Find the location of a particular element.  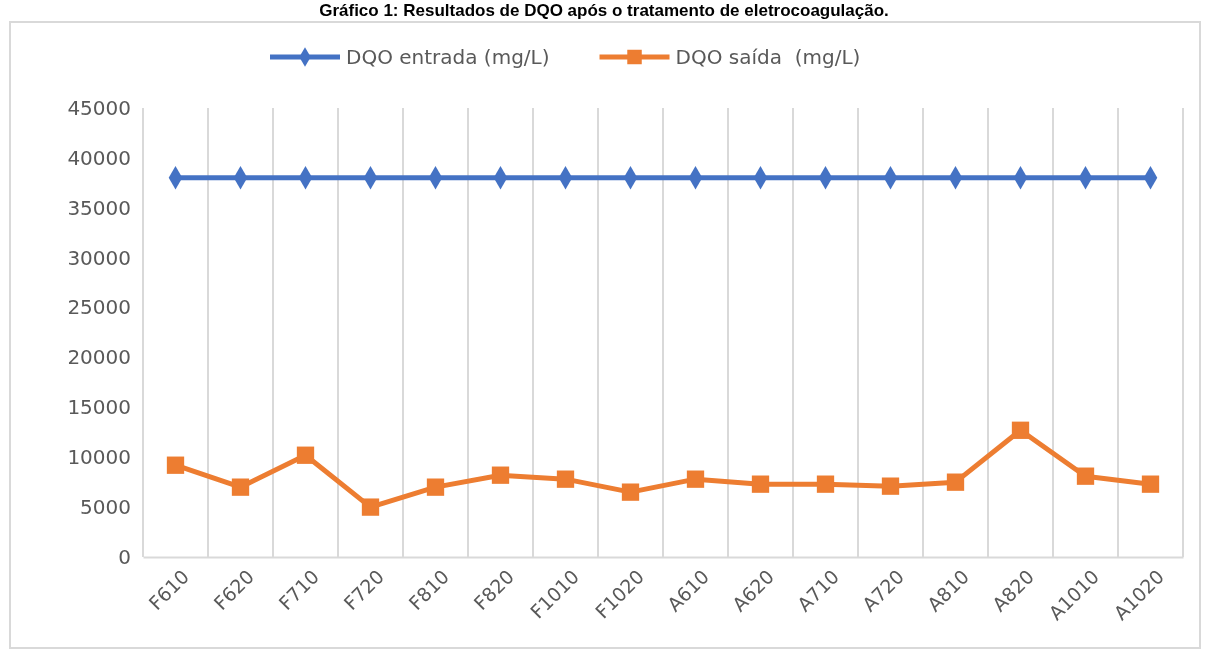

y-tick-label: 10000 is located at coordinates (99, 457).